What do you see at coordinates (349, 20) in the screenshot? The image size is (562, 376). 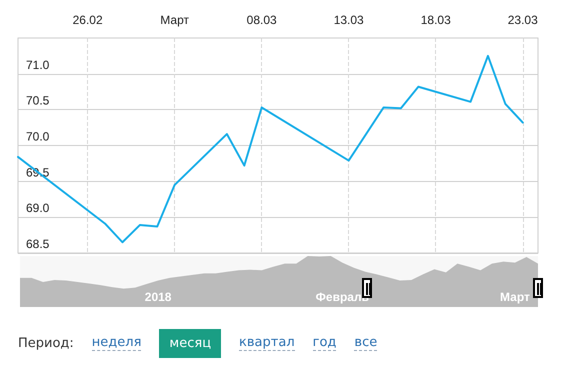 I see `x-tick-label: 13.03` at bounding box center [349, 20].